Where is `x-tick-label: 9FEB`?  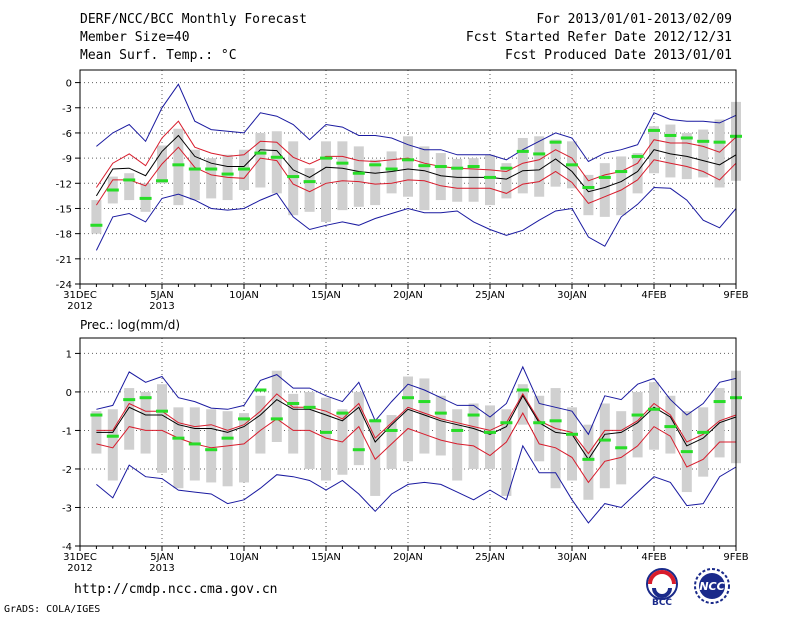 x-tick-label: 9FEB is located at coordinates (735, 557).